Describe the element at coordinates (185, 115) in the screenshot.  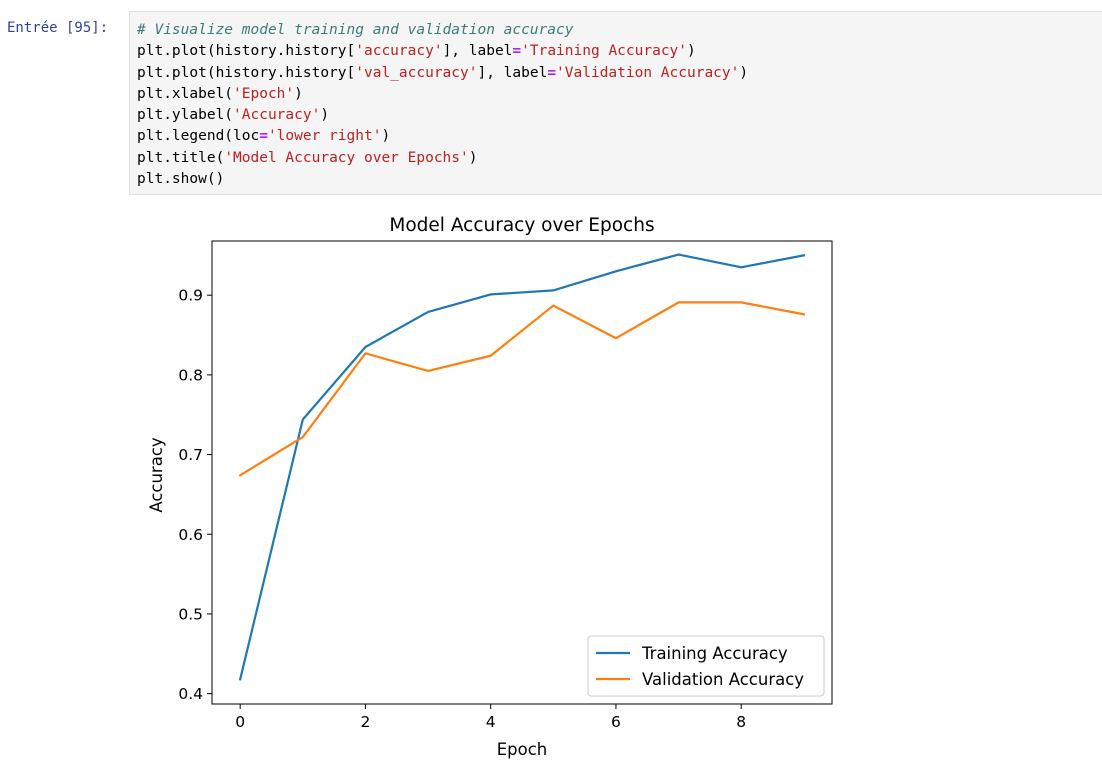
I see `code-token-plain: plt.ylabel(` at that location.